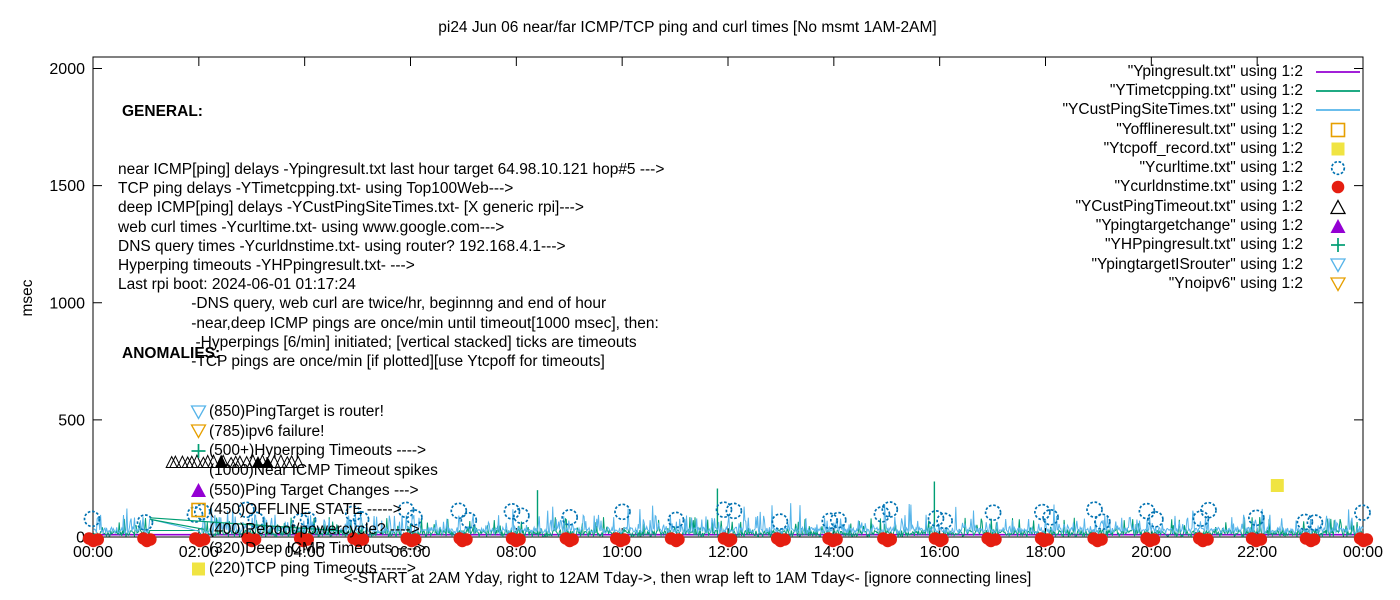  I want to click on legend-sample-plus-icon, so click(1338, 245).